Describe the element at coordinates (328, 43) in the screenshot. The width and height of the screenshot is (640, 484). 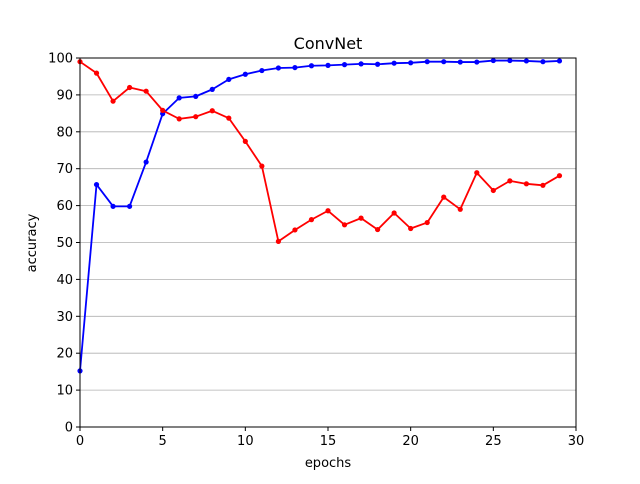
I see `chart-title: ConvNet` at that location.